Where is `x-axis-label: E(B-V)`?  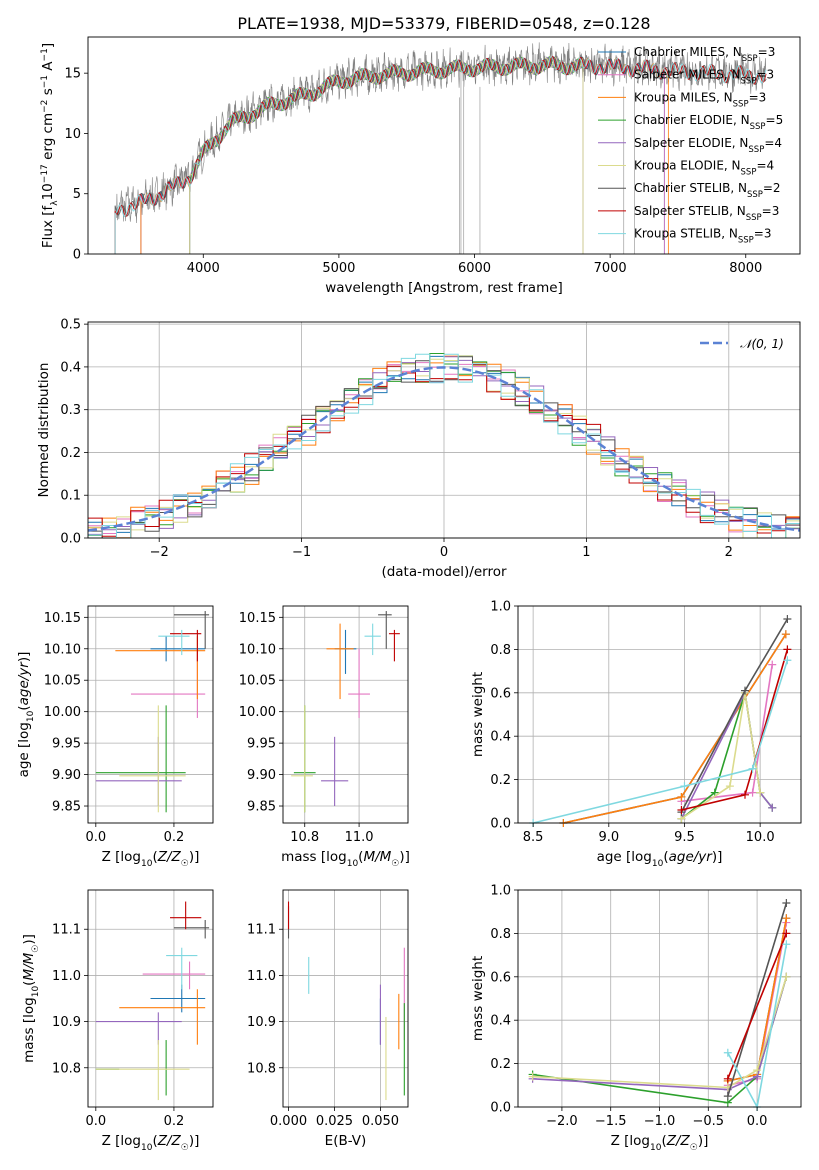
x-axis-label: E(B-V) is located at coordinates (346, 1141).